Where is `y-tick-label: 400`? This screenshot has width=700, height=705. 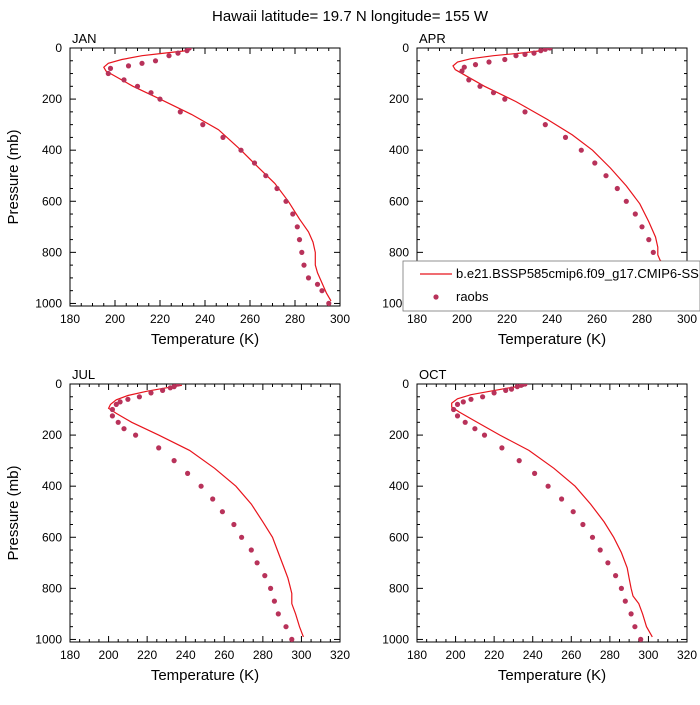 y-tick-label: 400 is located at coordinates (399, 486).